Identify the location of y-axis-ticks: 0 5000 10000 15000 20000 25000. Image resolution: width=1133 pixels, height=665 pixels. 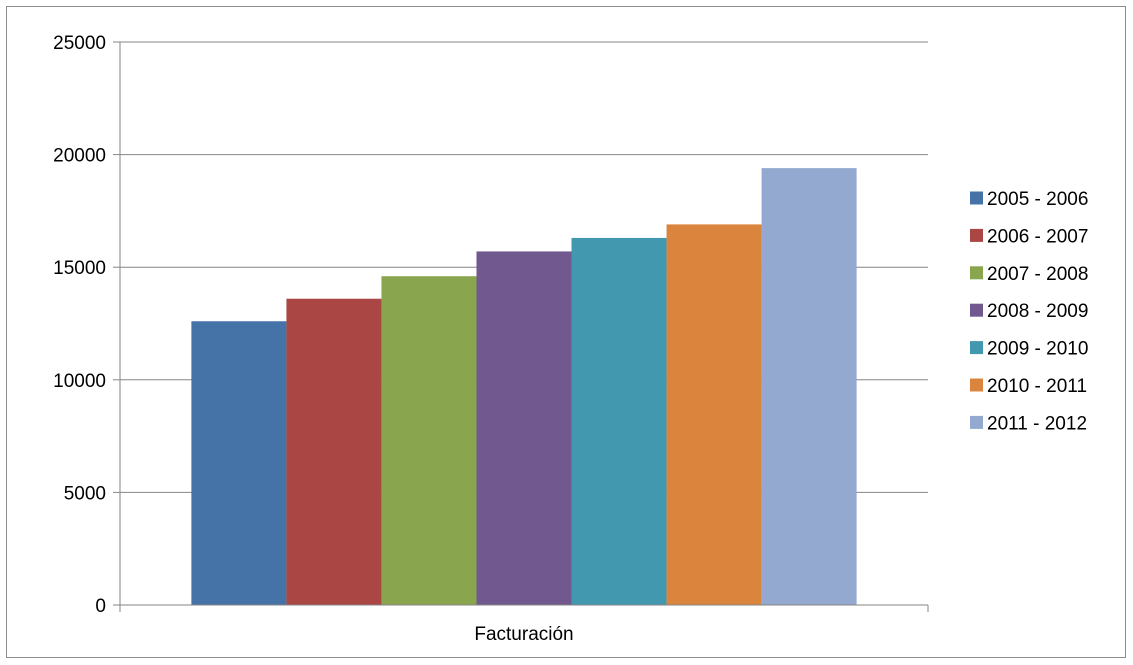
(86, 325).